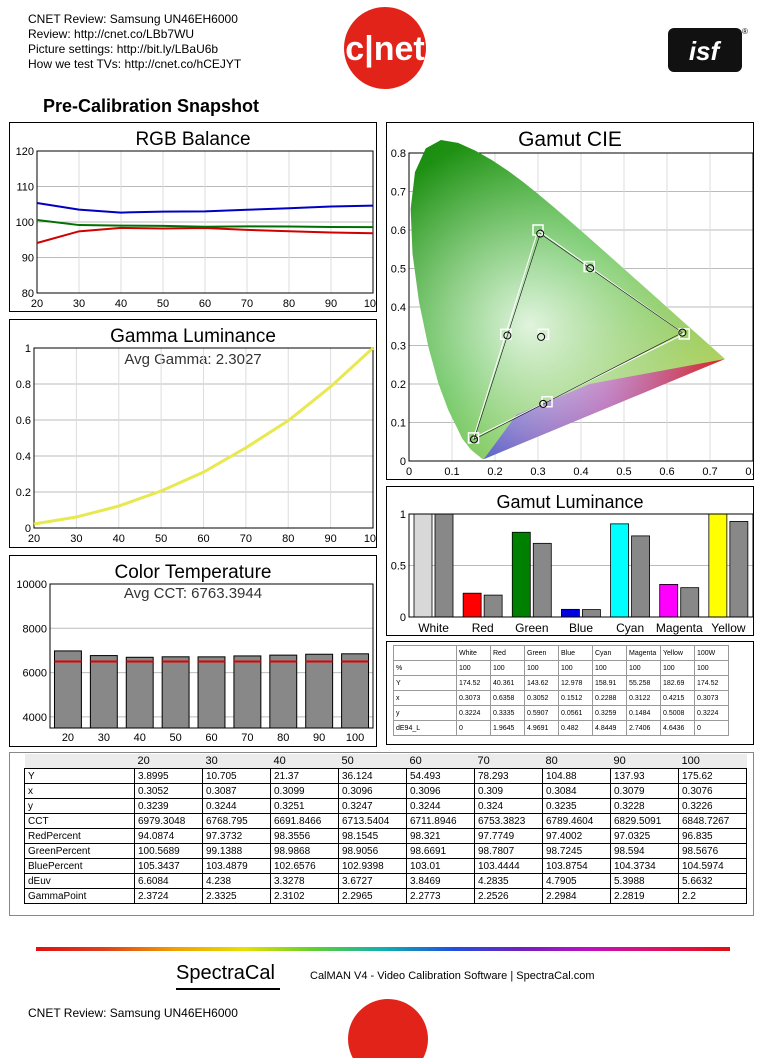  I want to click on y-tick-label: 120, so click(25, 152).